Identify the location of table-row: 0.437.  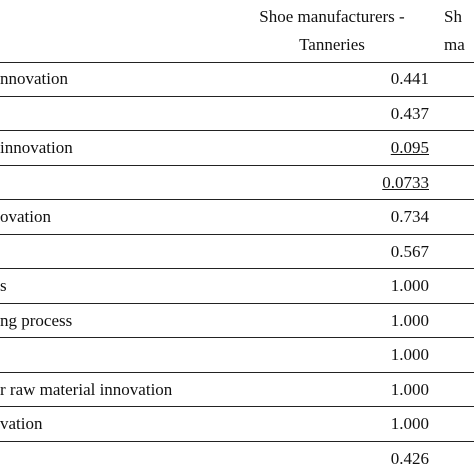
(237, 114).